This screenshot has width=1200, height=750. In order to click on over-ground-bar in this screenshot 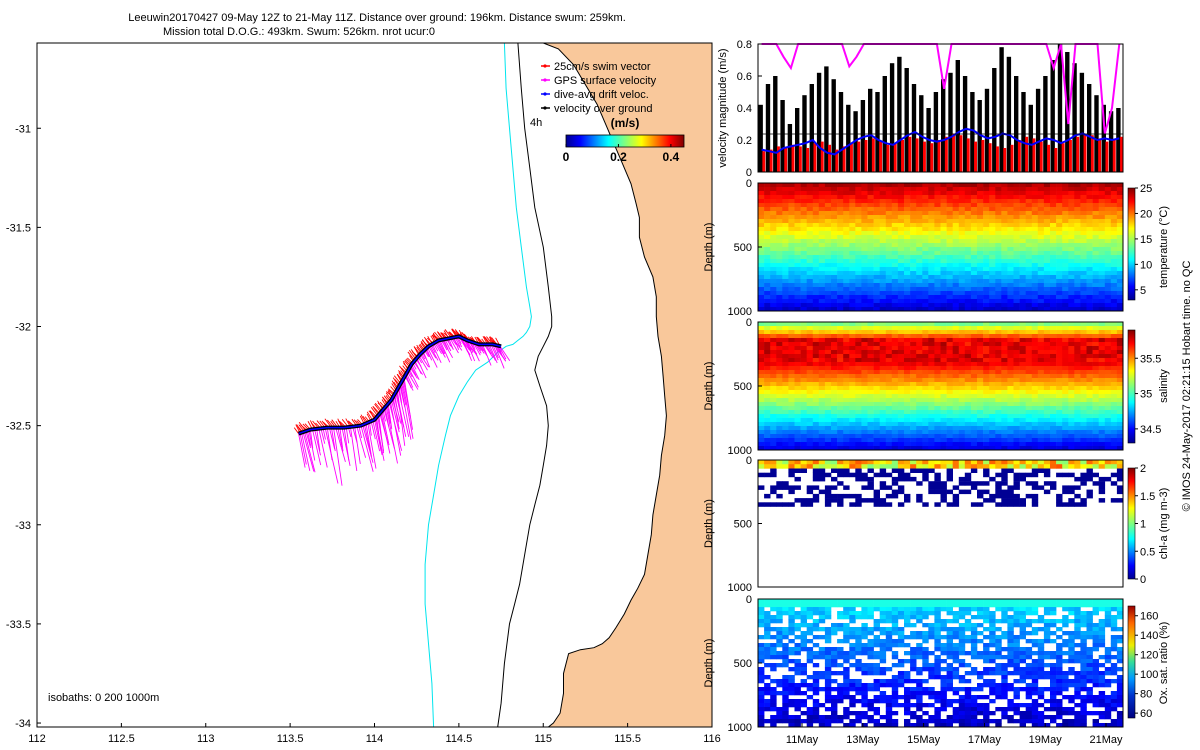, I will do `click(1023, 132)`.